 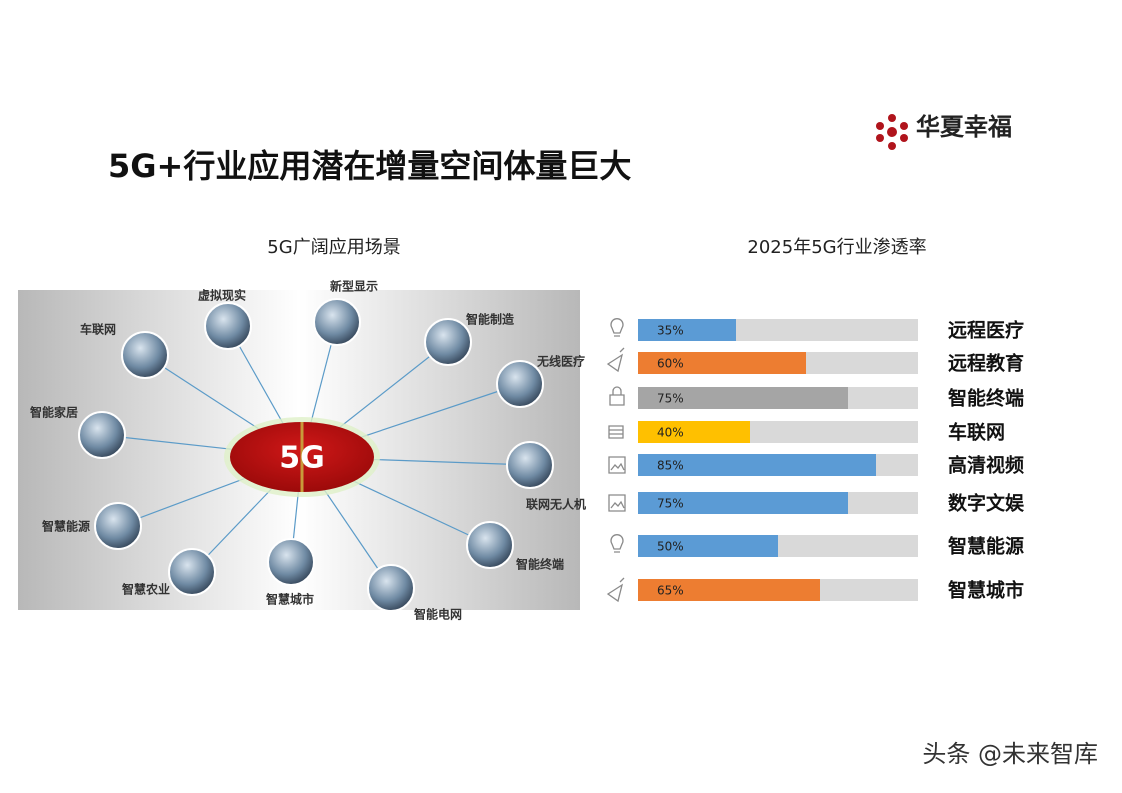 I want to click on category-label: 远程医疗, so click(x=986, y=330).